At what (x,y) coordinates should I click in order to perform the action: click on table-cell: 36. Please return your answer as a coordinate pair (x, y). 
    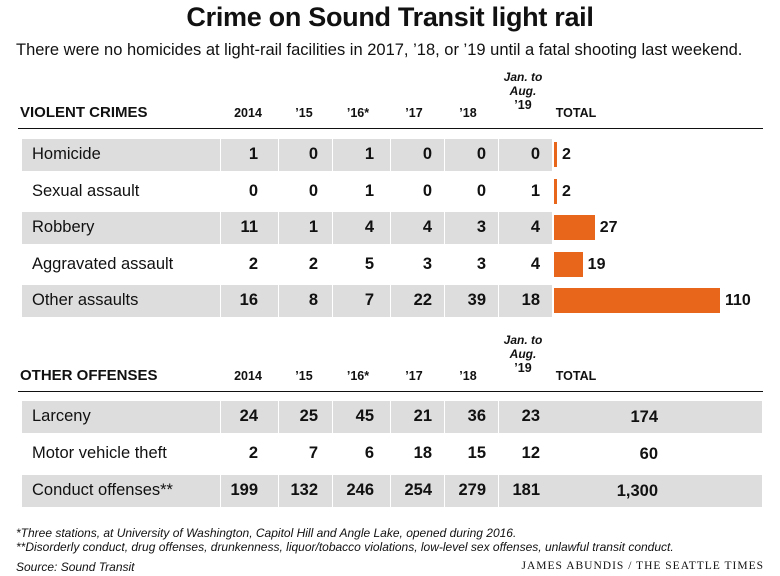
    Looking at the image, I should click on (476, 416).